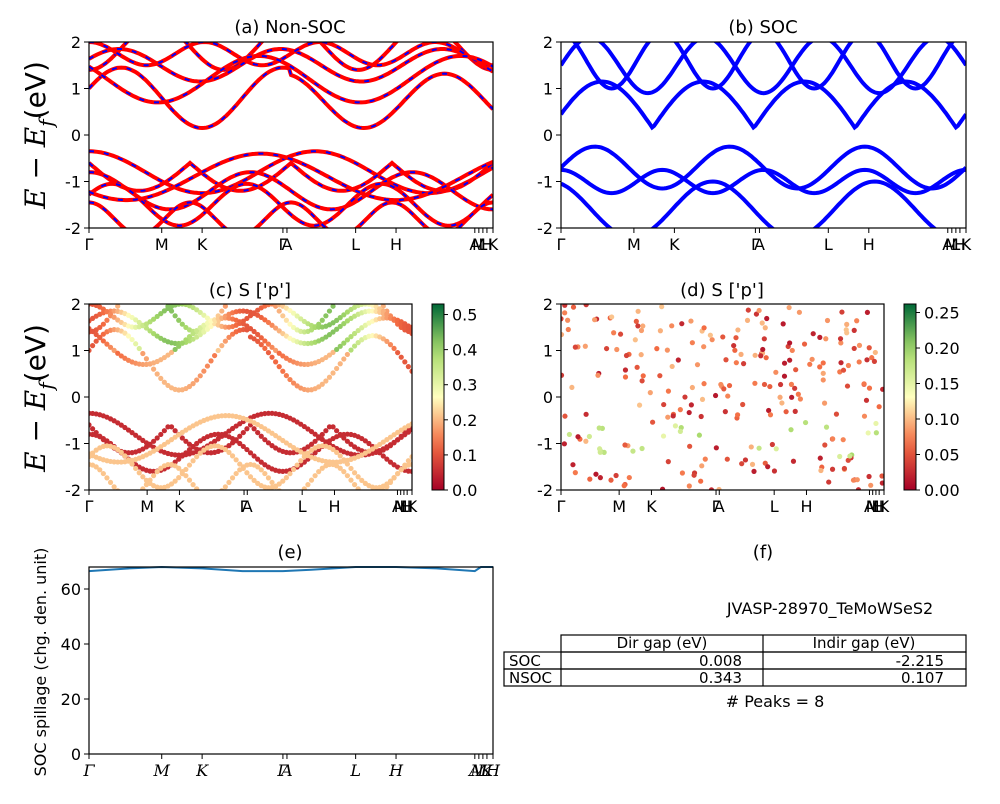 The image size is (1000, 804). I want to click on panel-b-xtick-label: K, so click(674, 244).